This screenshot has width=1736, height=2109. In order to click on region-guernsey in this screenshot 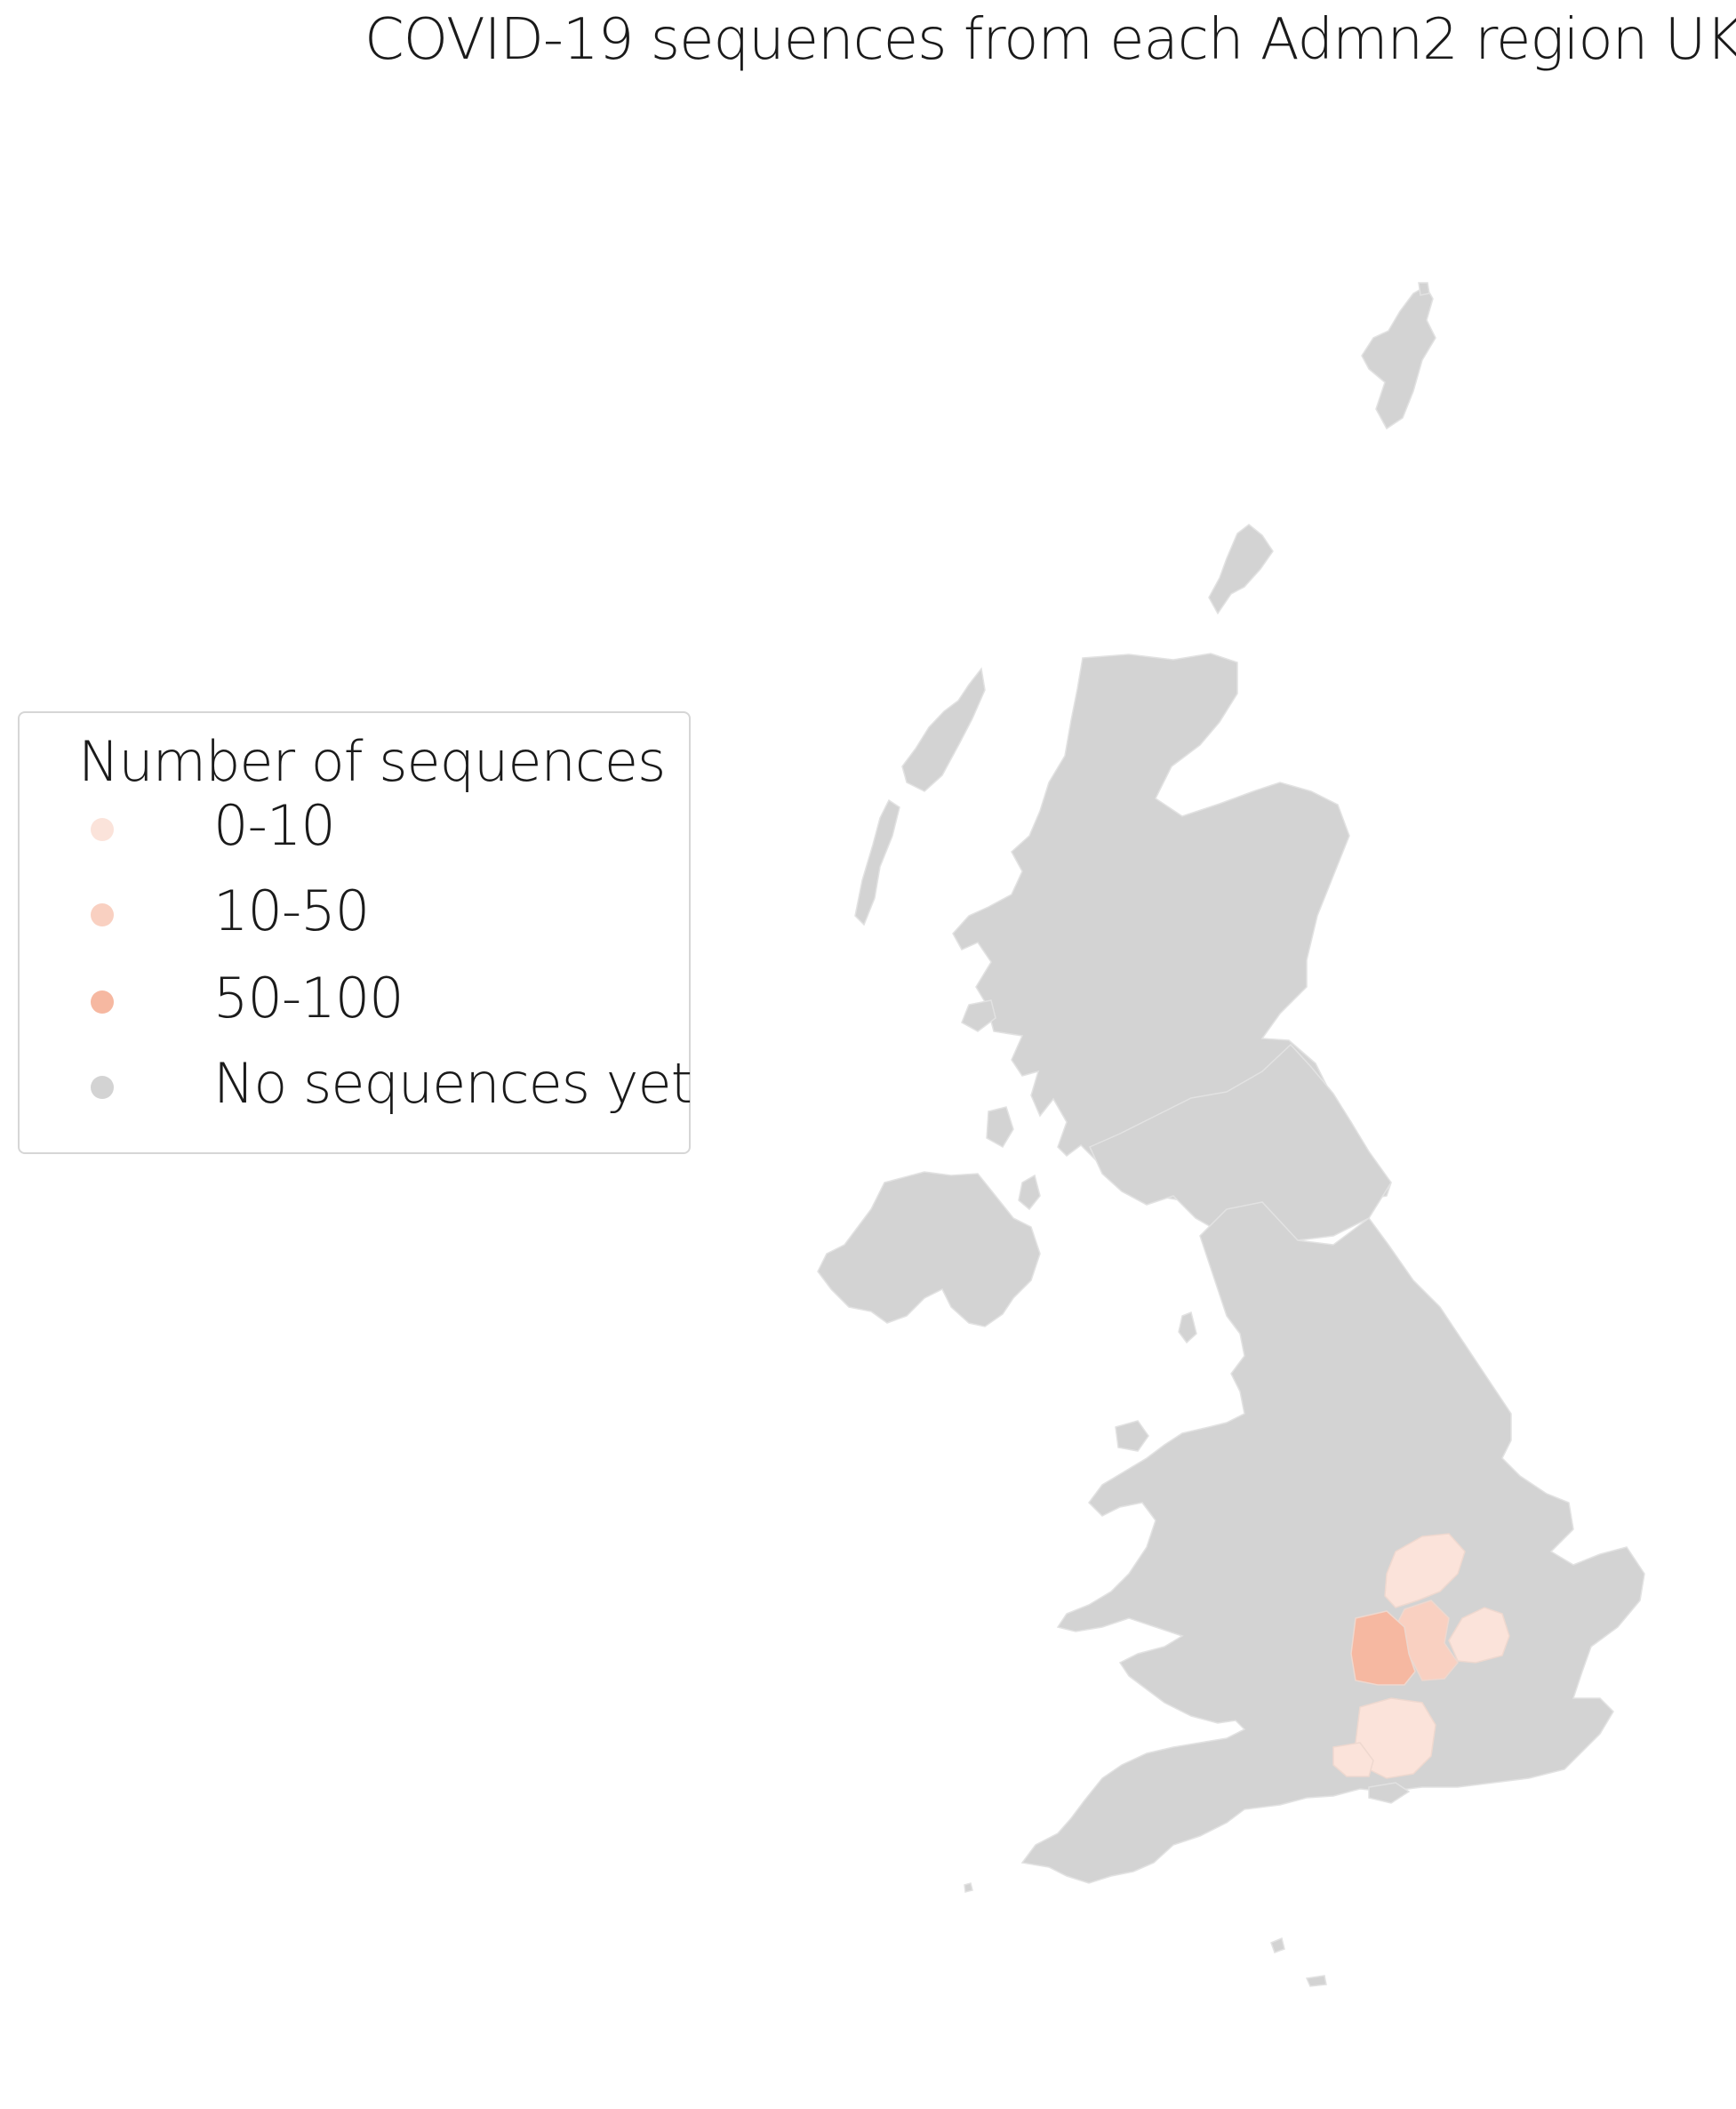, I will do `click(1277, 1945)`.